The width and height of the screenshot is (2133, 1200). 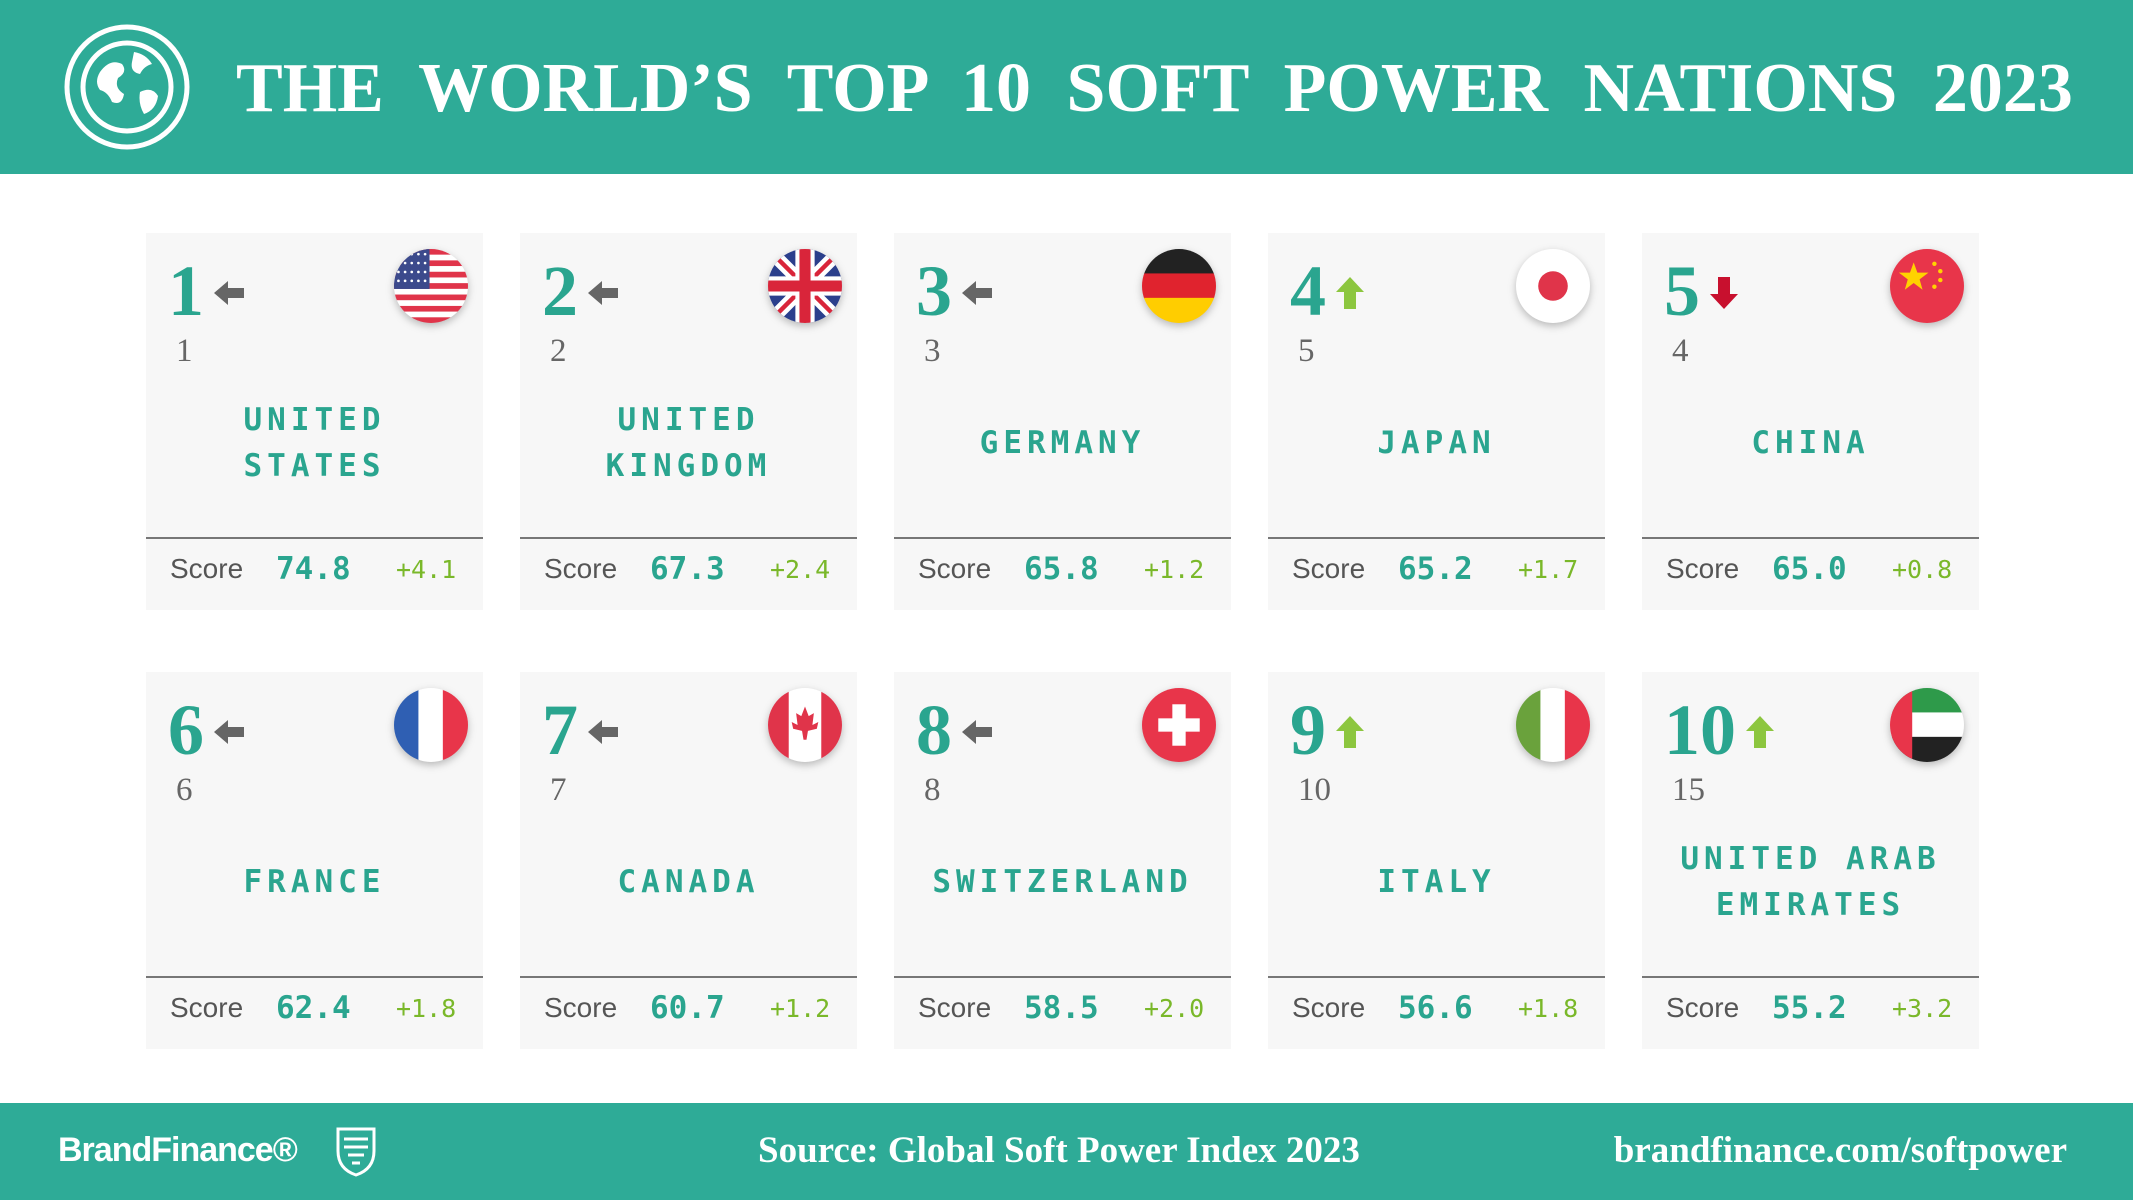 What do you see at coordinates (1436, 443) in the screenshot?
I see `country-name: JAPAN` at bounding box center [1436, 443].